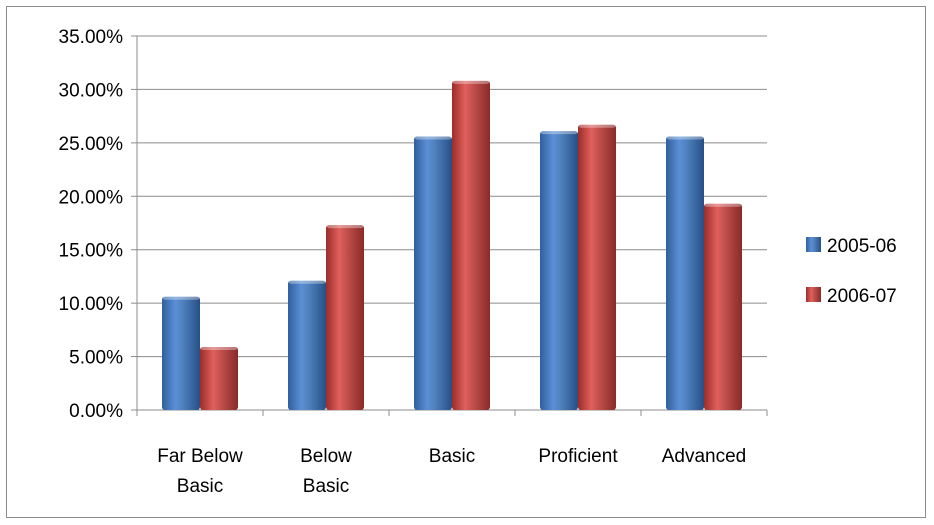 The image size is (934, 525). I want to click on x-category-label: Far Below, so click(200, 456).